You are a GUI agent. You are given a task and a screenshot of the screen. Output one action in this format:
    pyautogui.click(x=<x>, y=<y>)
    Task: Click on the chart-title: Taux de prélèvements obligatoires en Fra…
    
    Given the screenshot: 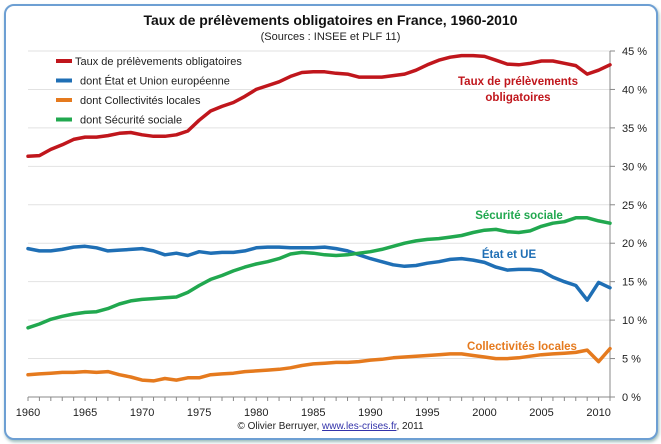 What is the action you would take?
    pyautogui.click(x=330, y=20)
    